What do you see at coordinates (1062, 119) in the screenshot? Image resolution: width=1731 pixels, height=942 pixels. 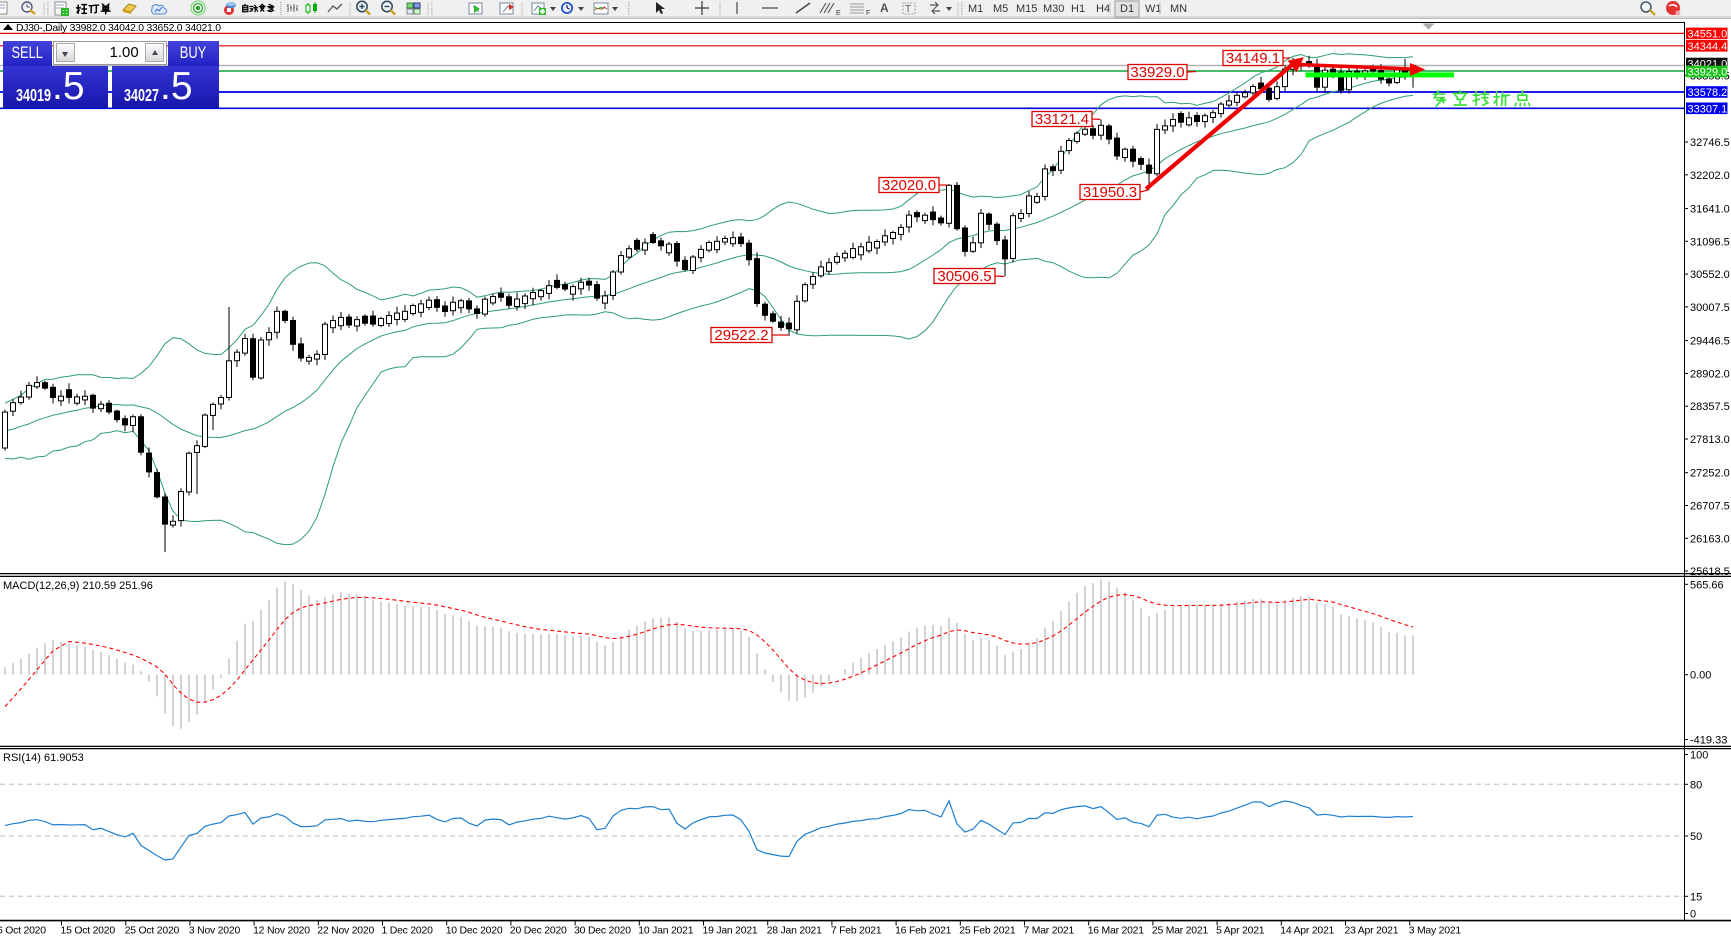 I see `svg-text: 33121.4` at bounding box center [1062, 119].